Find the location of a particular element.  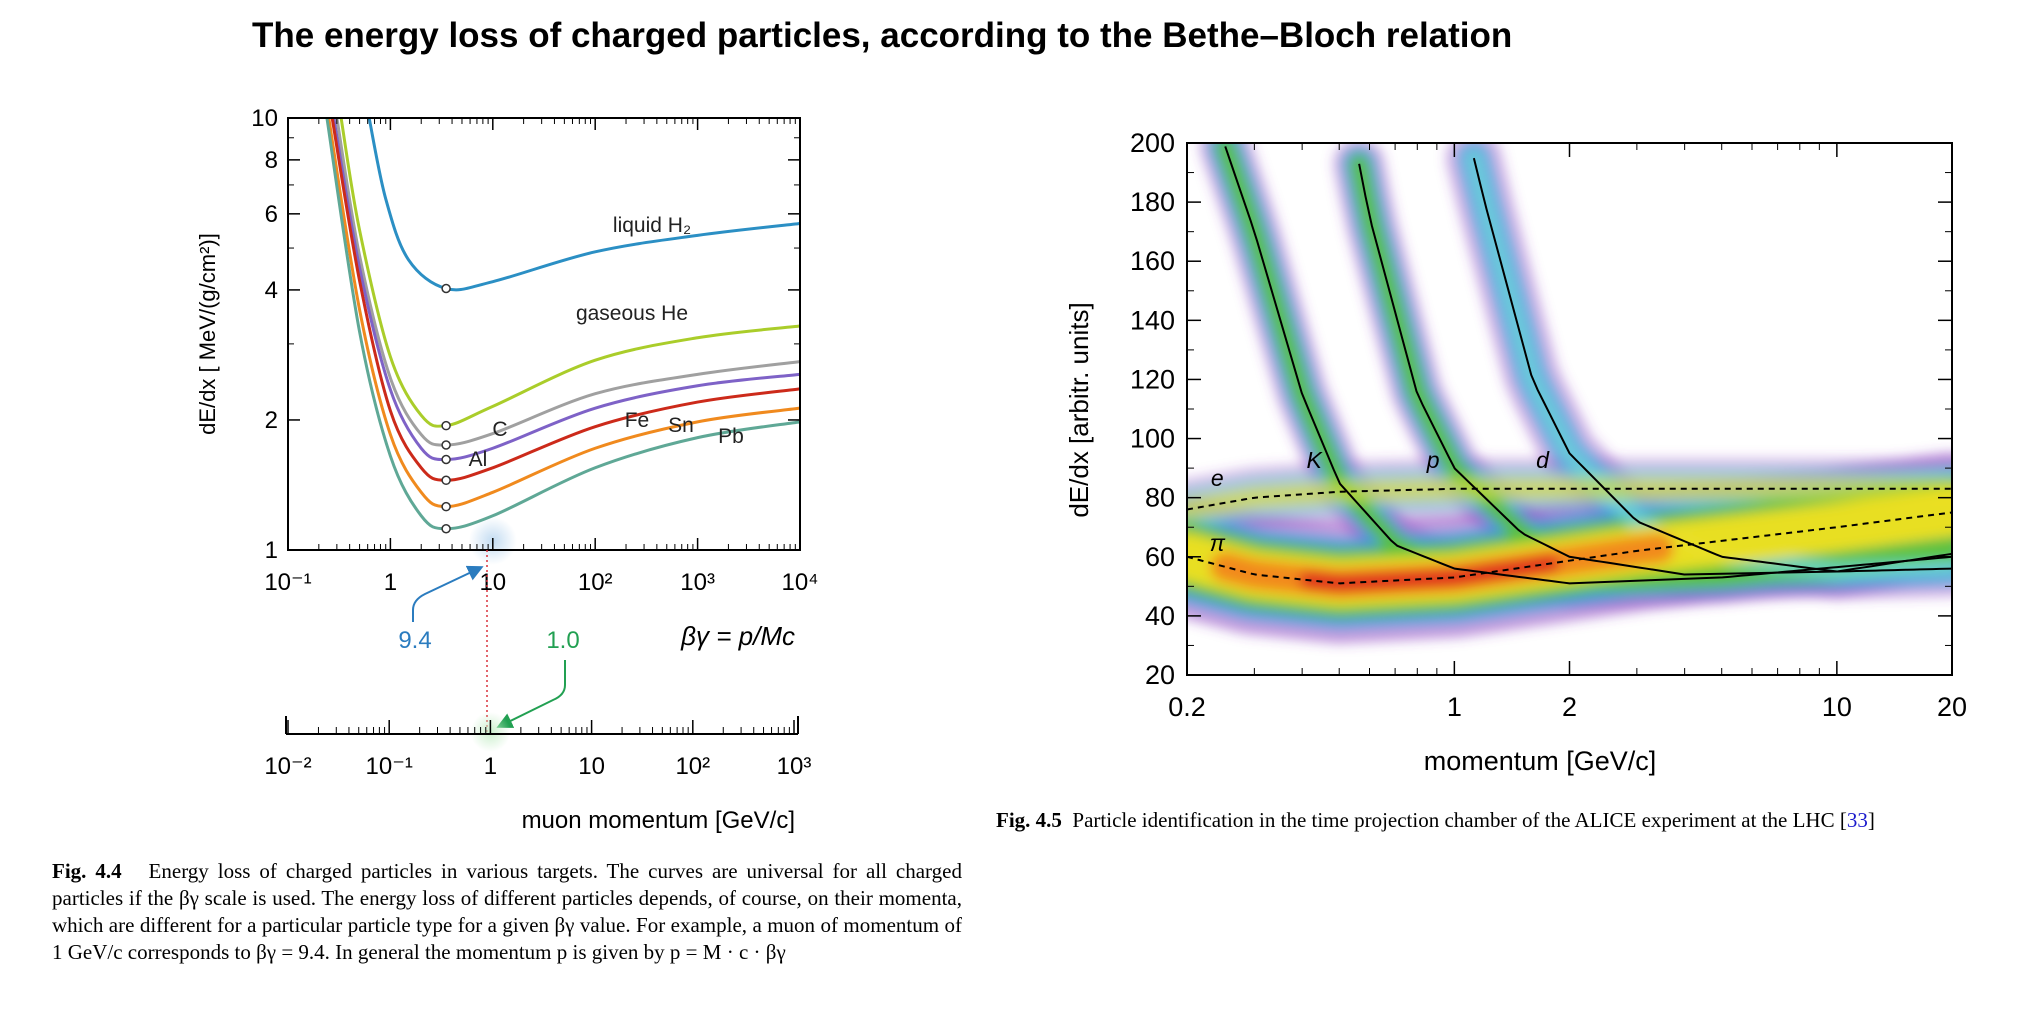

fig45-ytick-label: 60 is located at coordinates (1160, 557).